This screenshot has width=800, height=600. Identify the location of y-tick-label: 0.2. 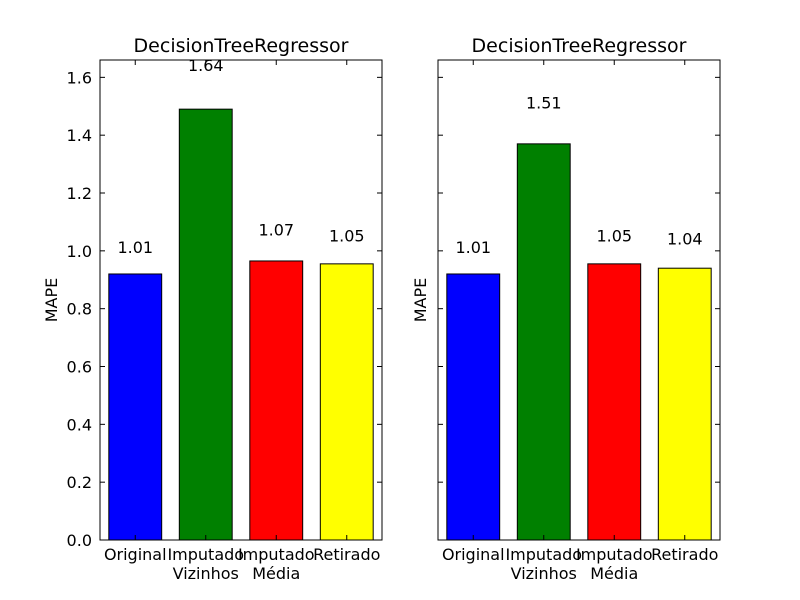
(79, 482).